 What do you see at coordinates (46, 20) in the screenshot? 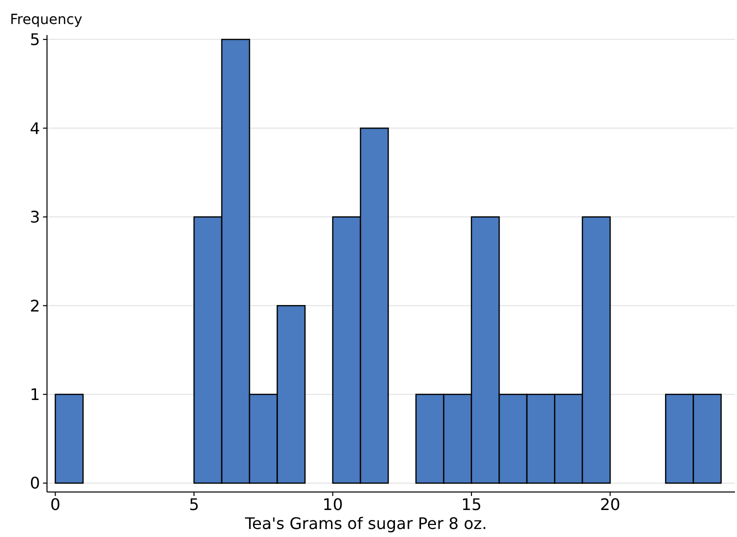
I see `y-axis-title: Frequency` at bounding box center [46, 20].